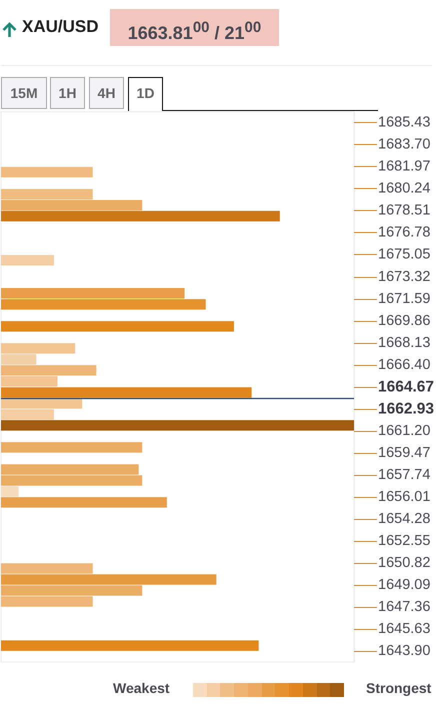 The image size is (439, 706). Describe the element at coordinates (404, 122) in the screenshot. I see `y-tick-label: 1685.43` at that location.